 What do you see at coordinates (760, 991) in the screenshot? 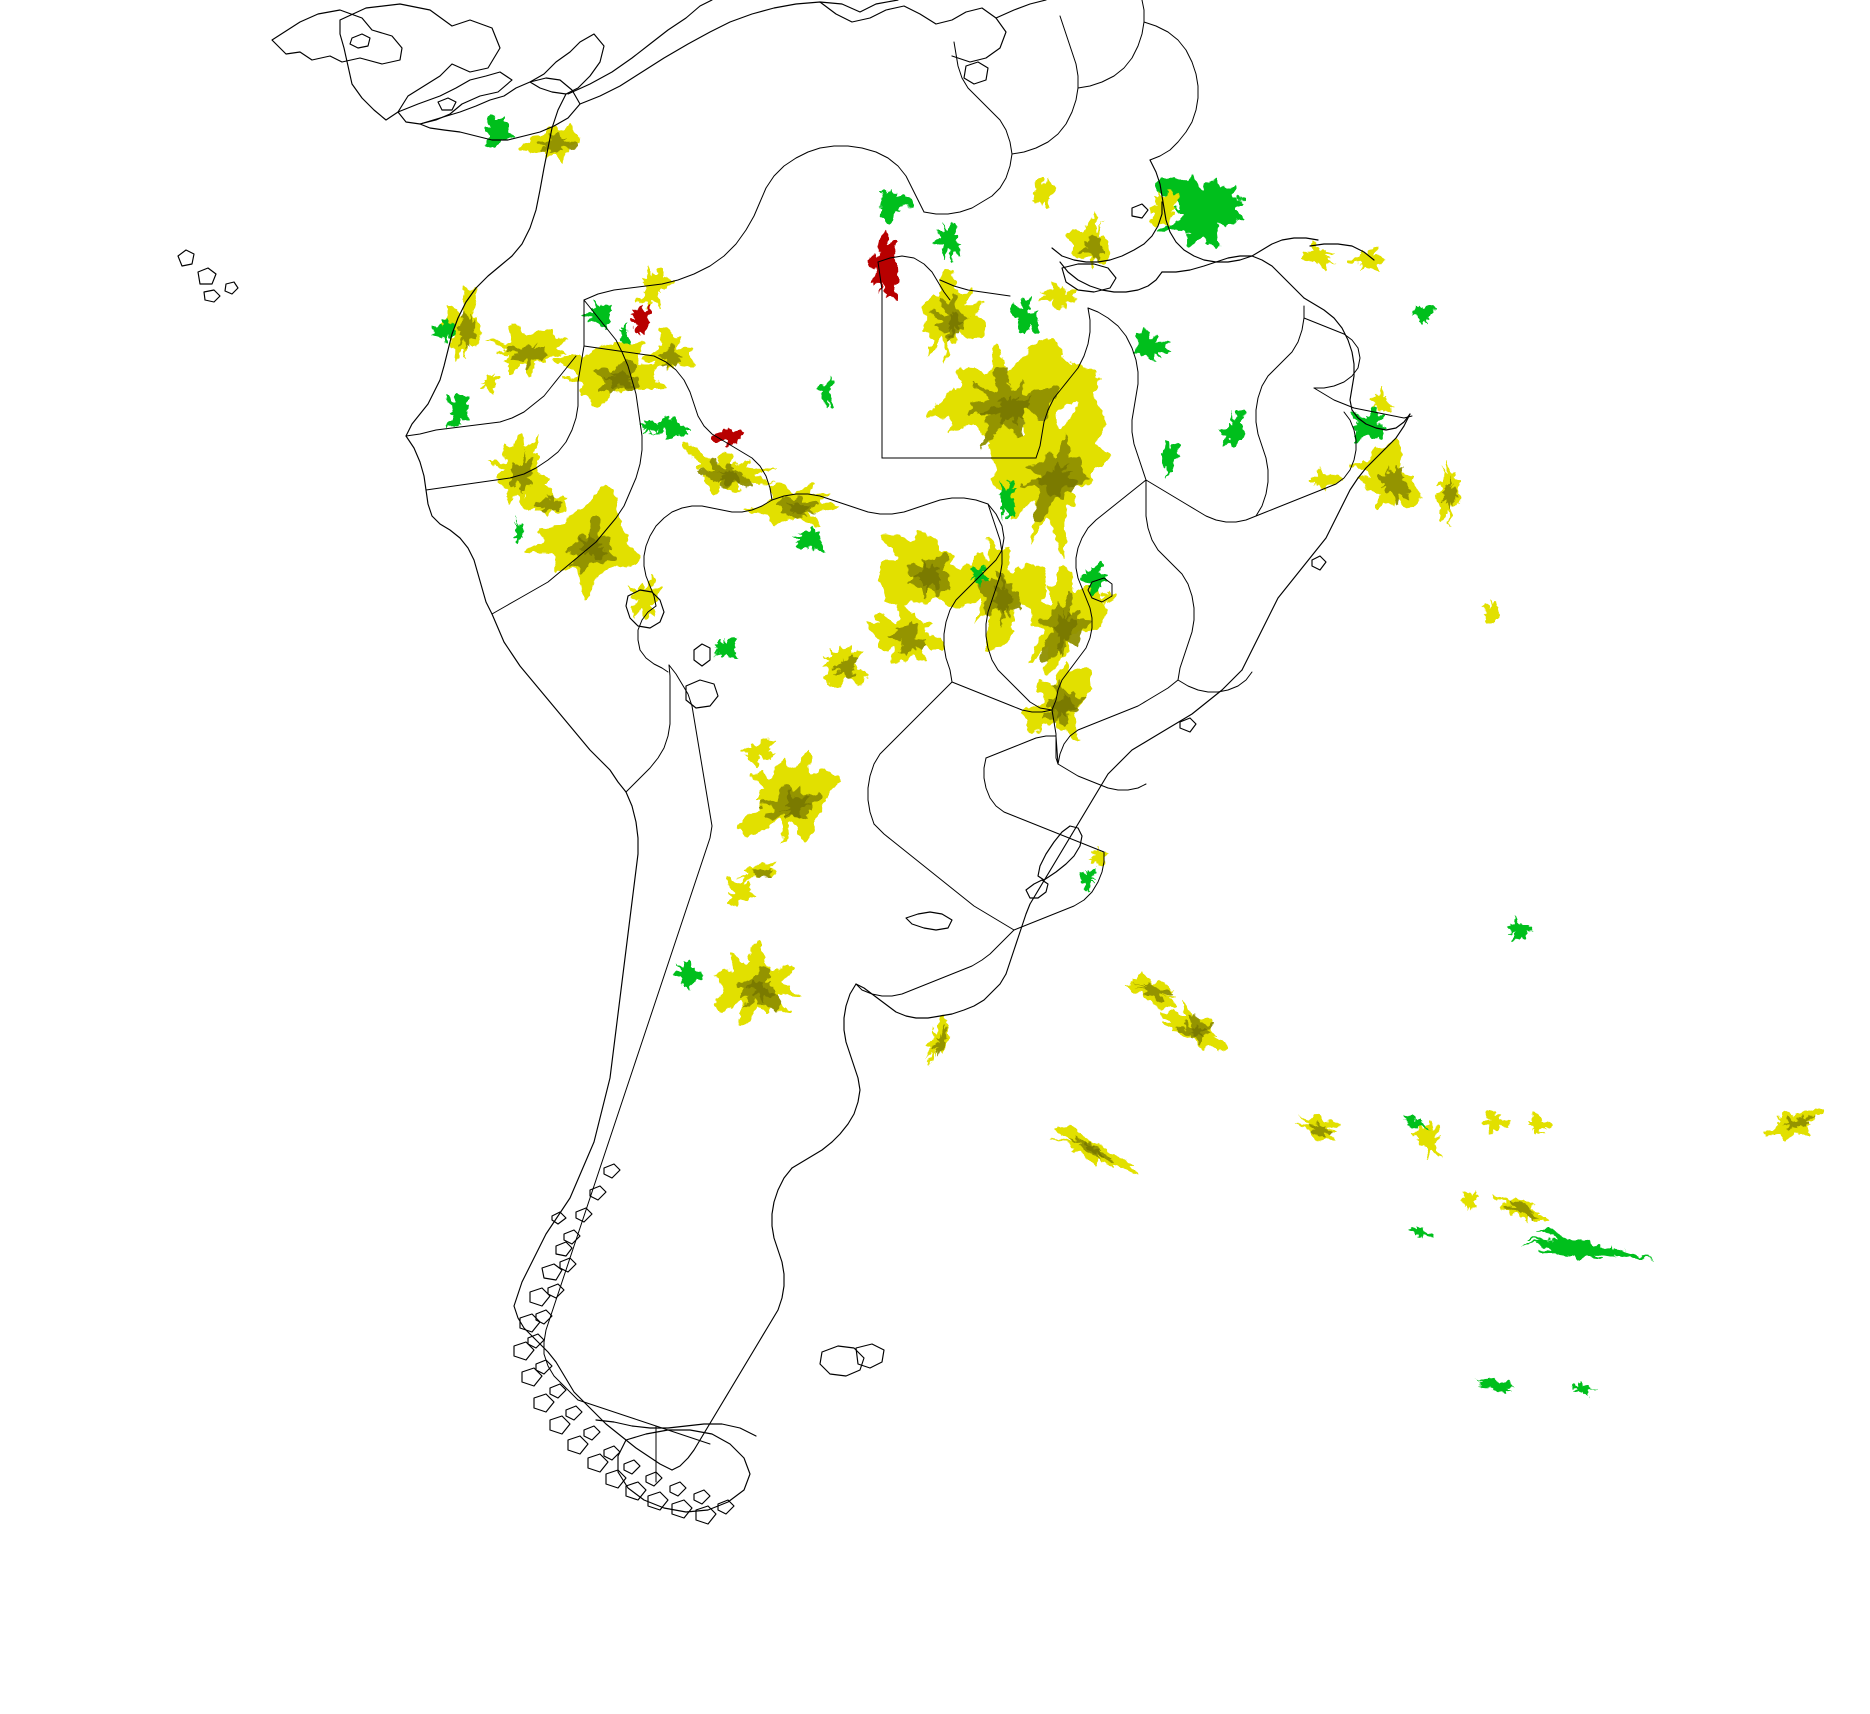
I see `blob-core-deep-b64` at bounding box center [760, 991].